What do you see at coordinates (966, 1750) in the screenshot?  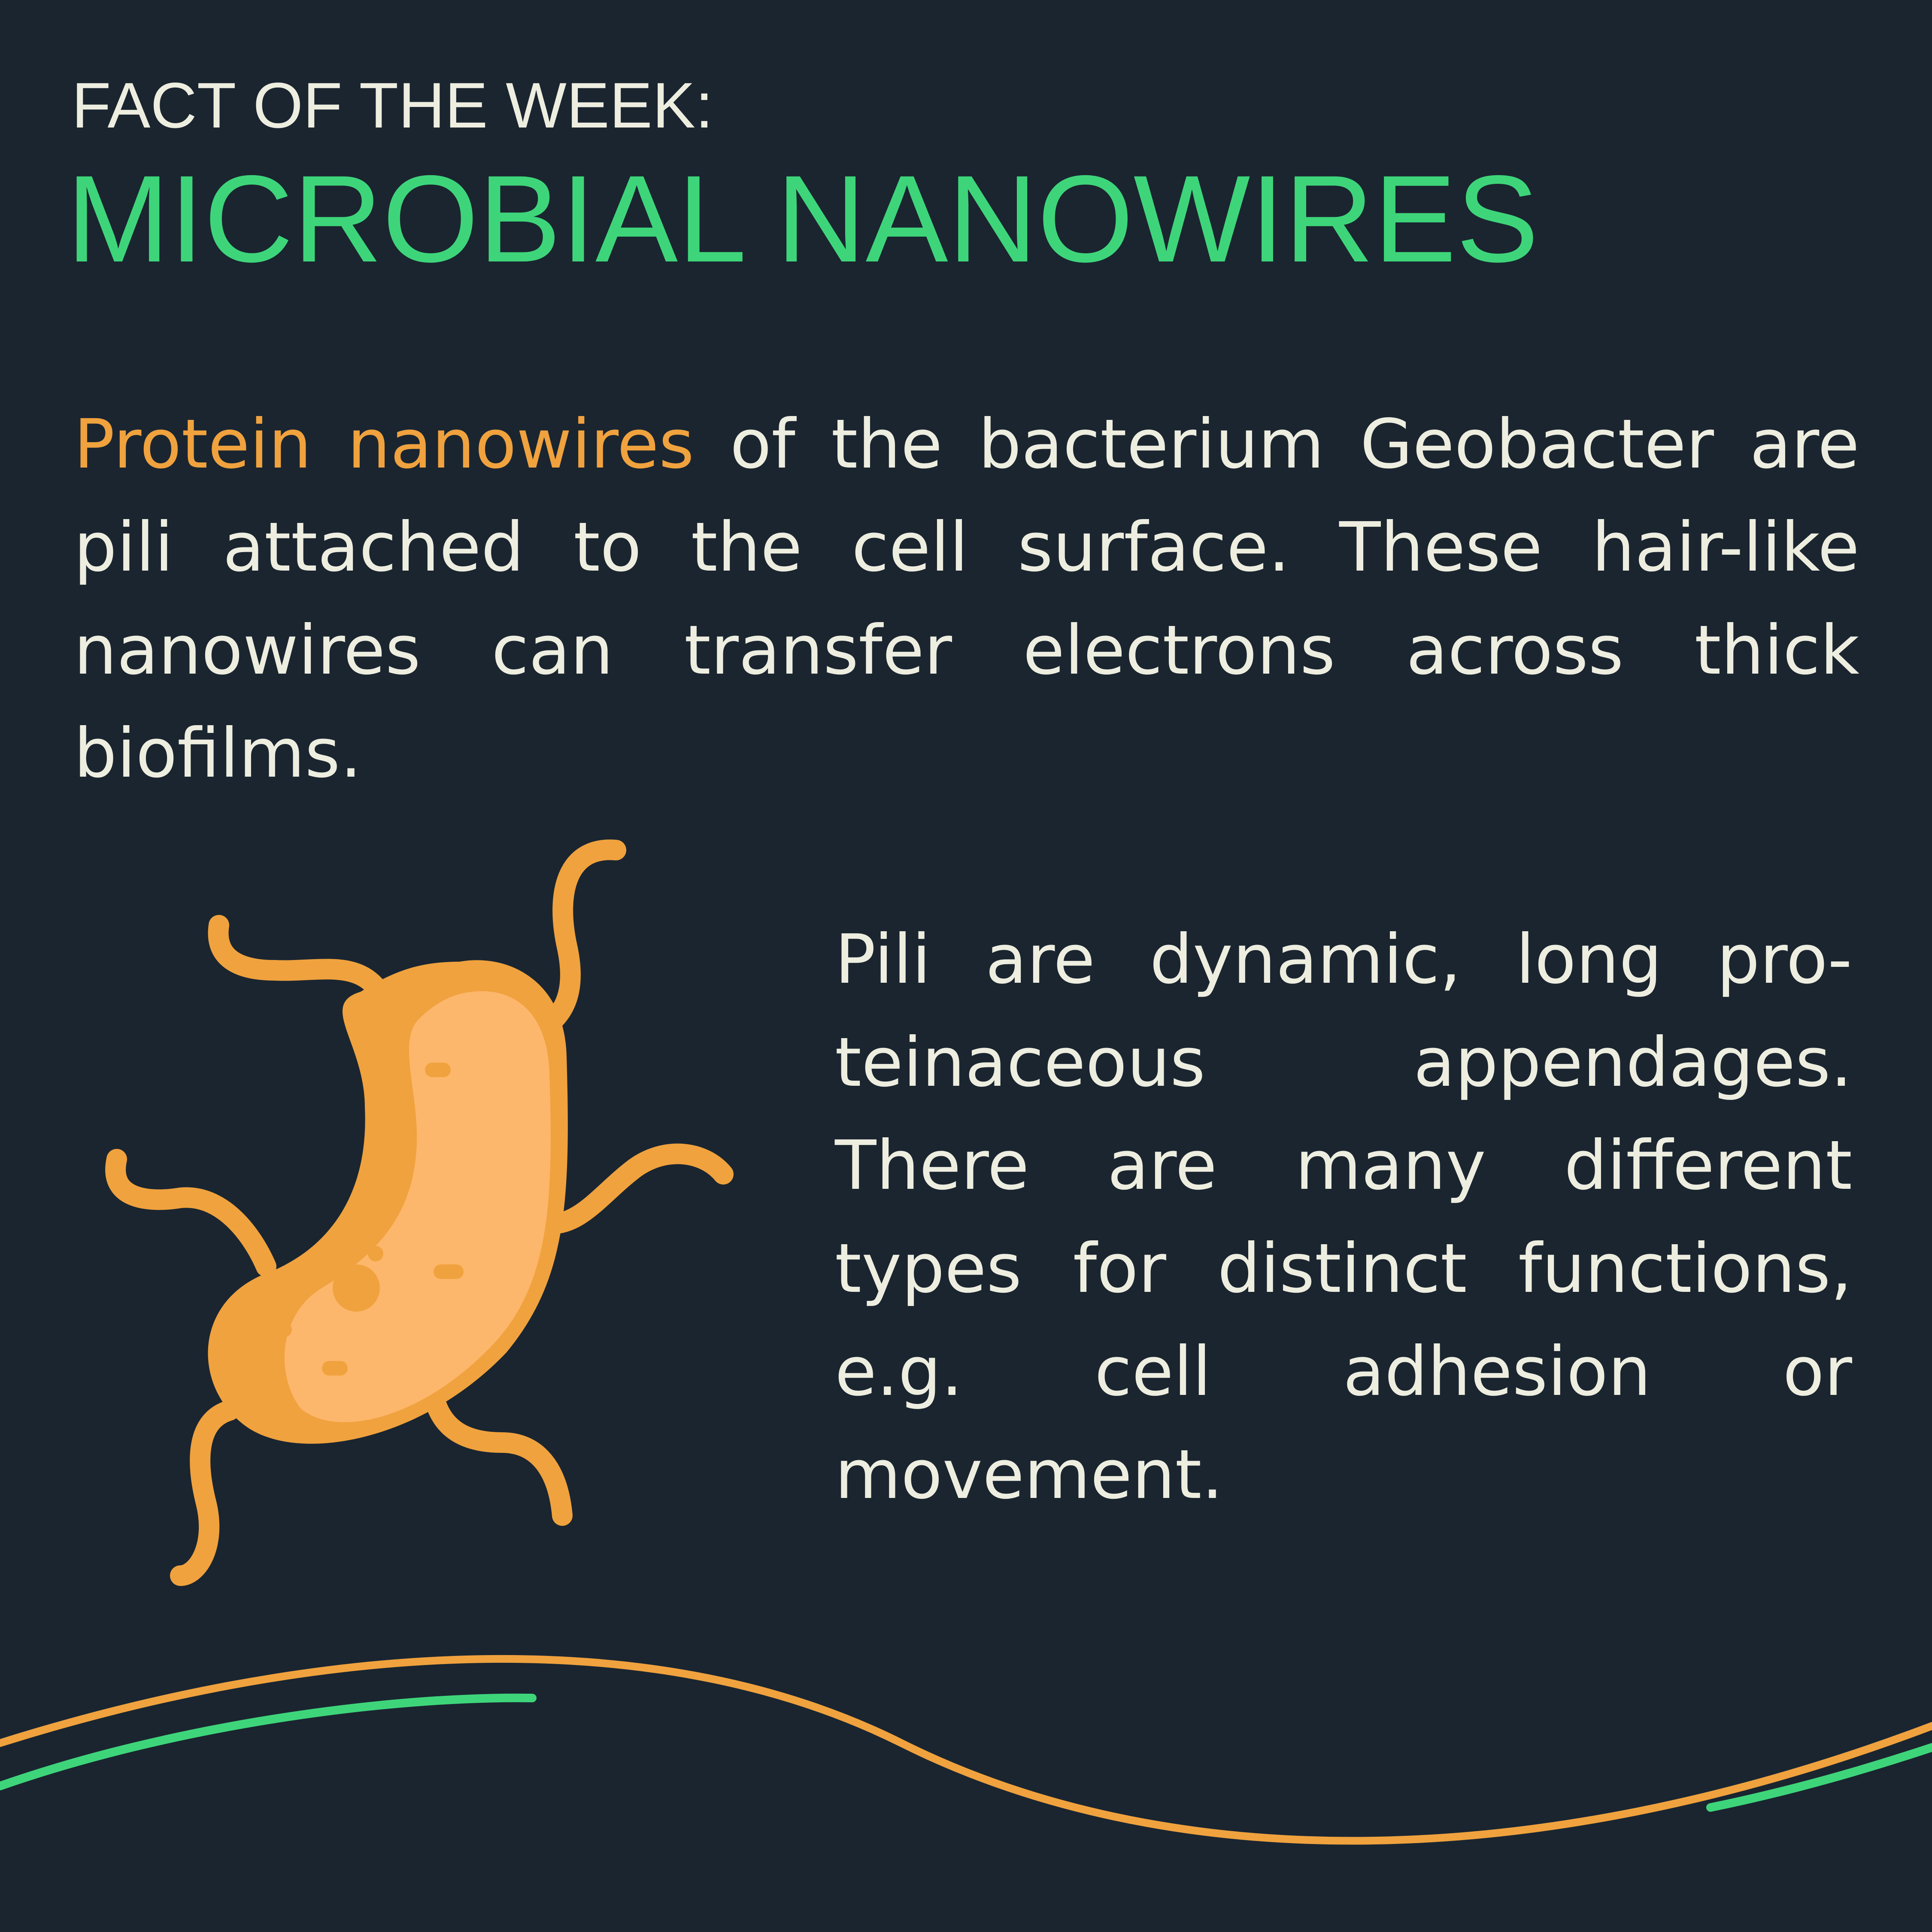 I see `orange-wave` at bounding box center [966, 1750].